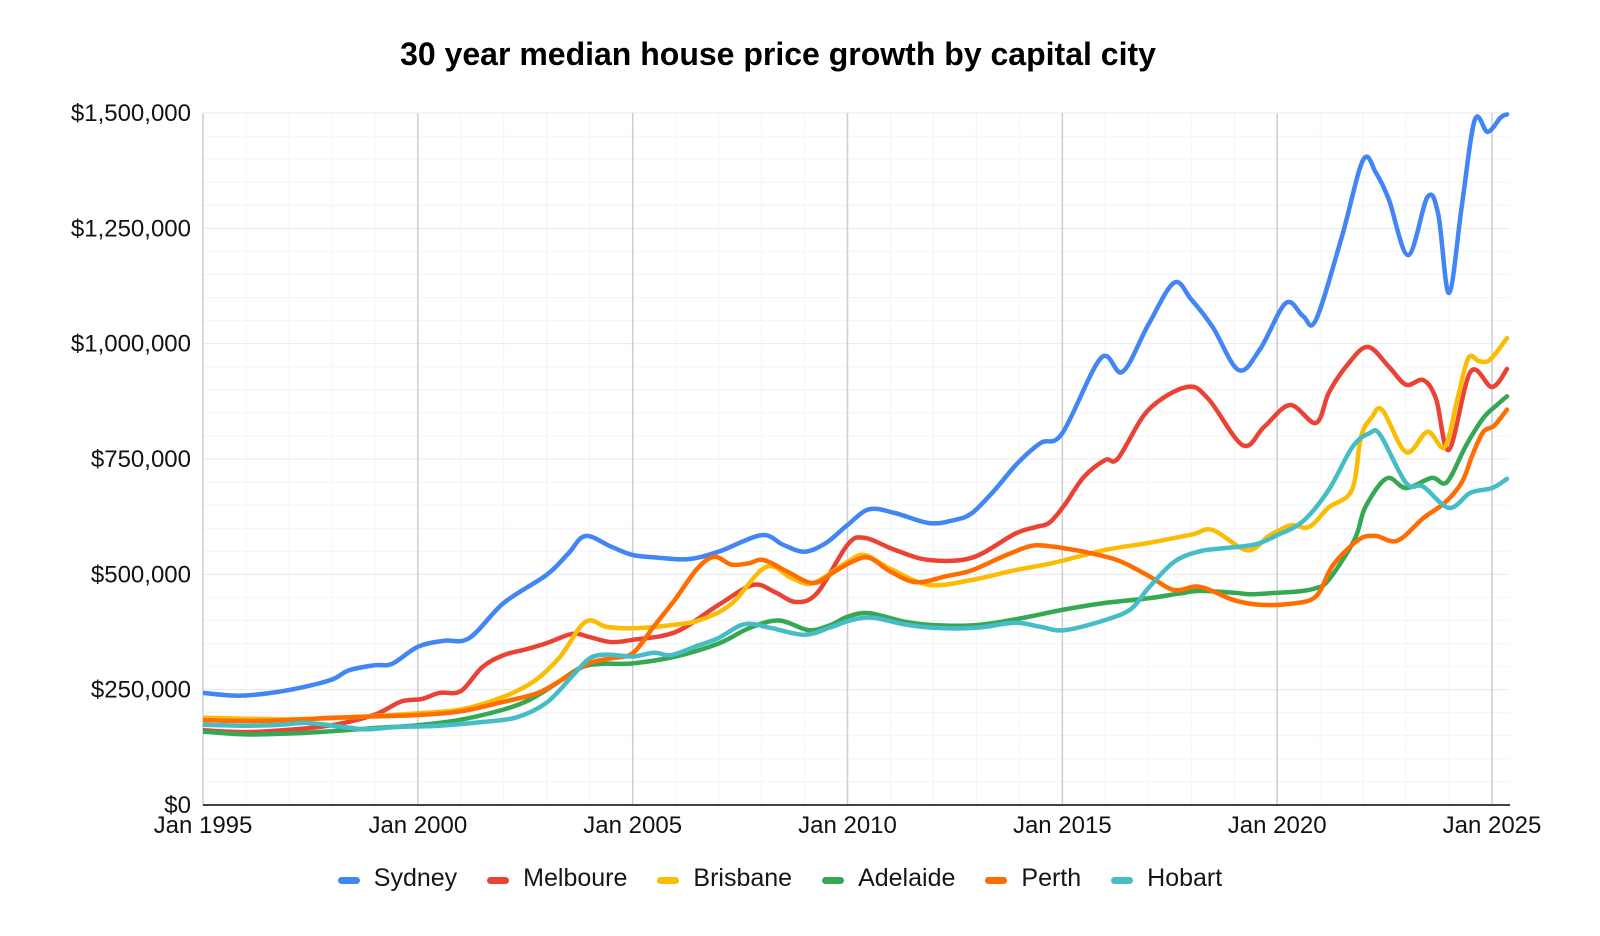 The image size is (1600, 936). I want to click on legend-item-perth: Perth, so click(1033, 878).